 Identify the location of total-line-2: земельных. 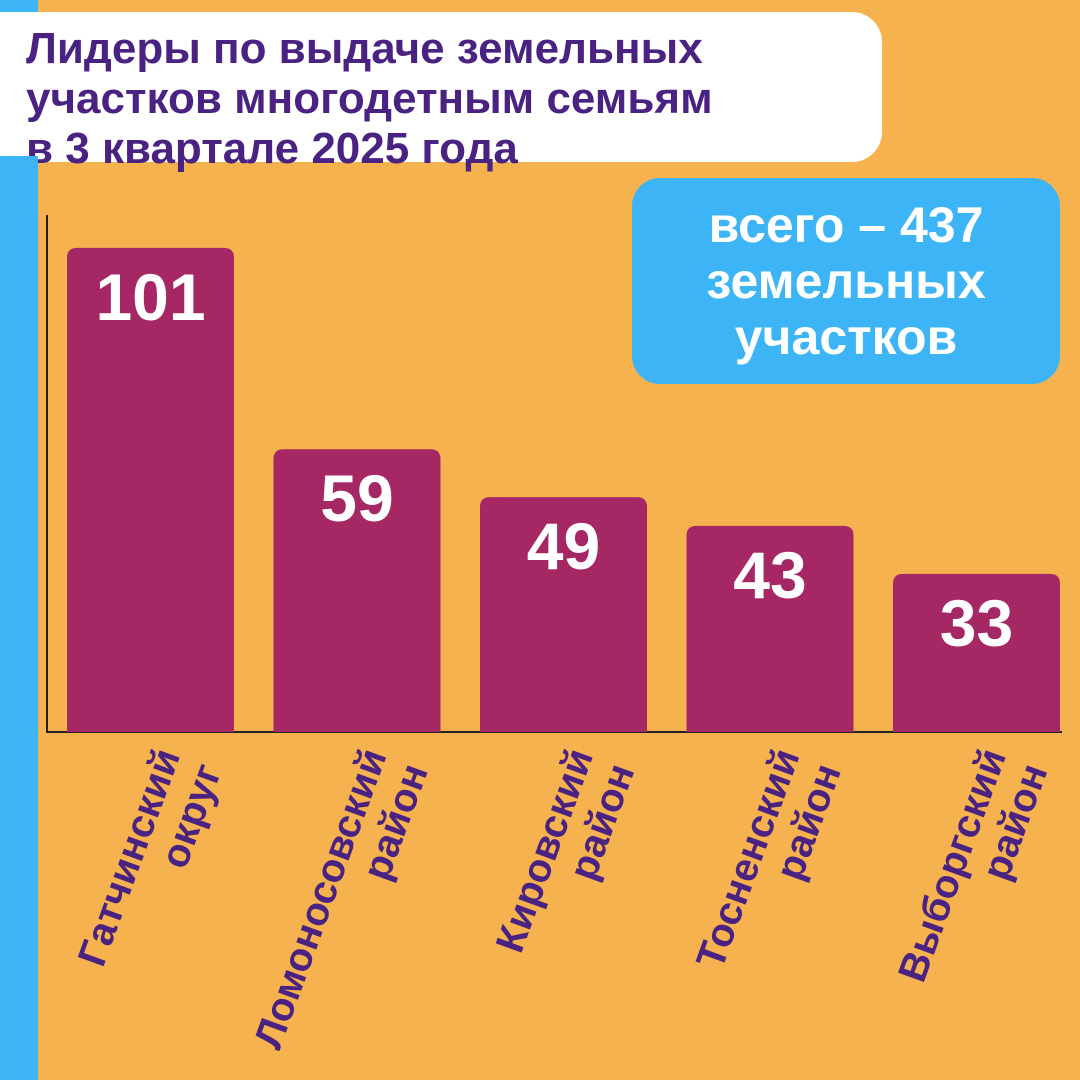
(846, 281).